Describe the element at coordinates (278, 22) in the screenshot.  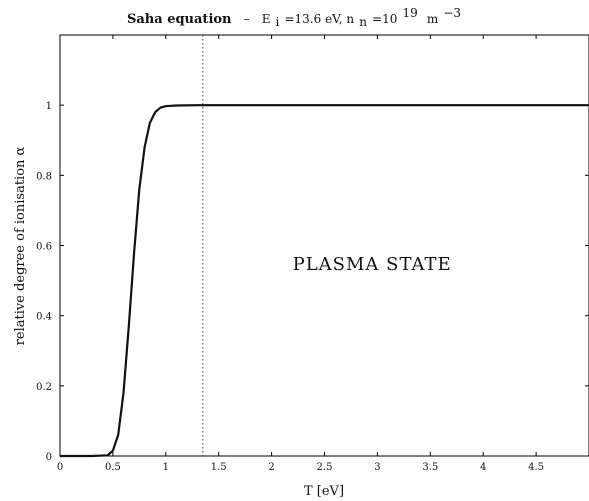
I see `title-energy-sub: i` at that location.